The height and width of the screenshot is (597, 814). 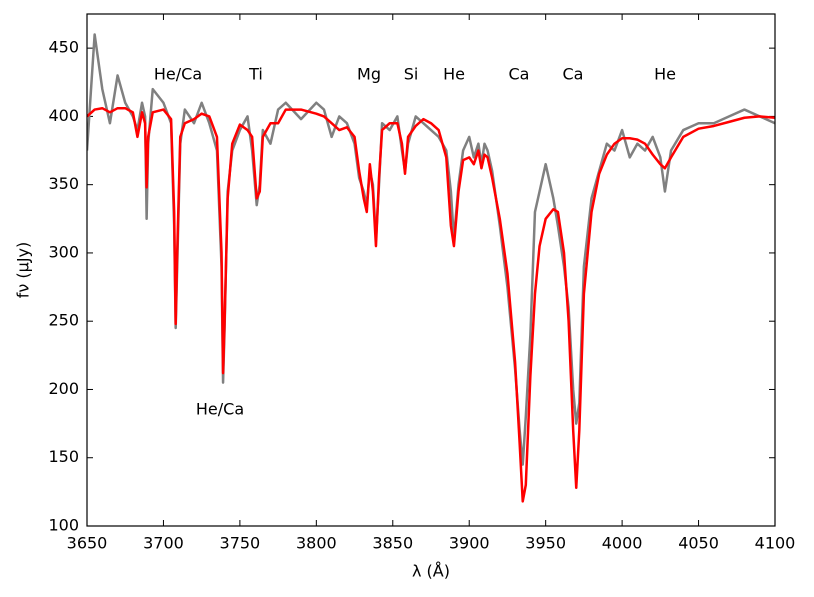 What do you see at coordinates (63, 251) in the screenshot?
I see `y-tick-label: 300` at bounding box center [63, 251].